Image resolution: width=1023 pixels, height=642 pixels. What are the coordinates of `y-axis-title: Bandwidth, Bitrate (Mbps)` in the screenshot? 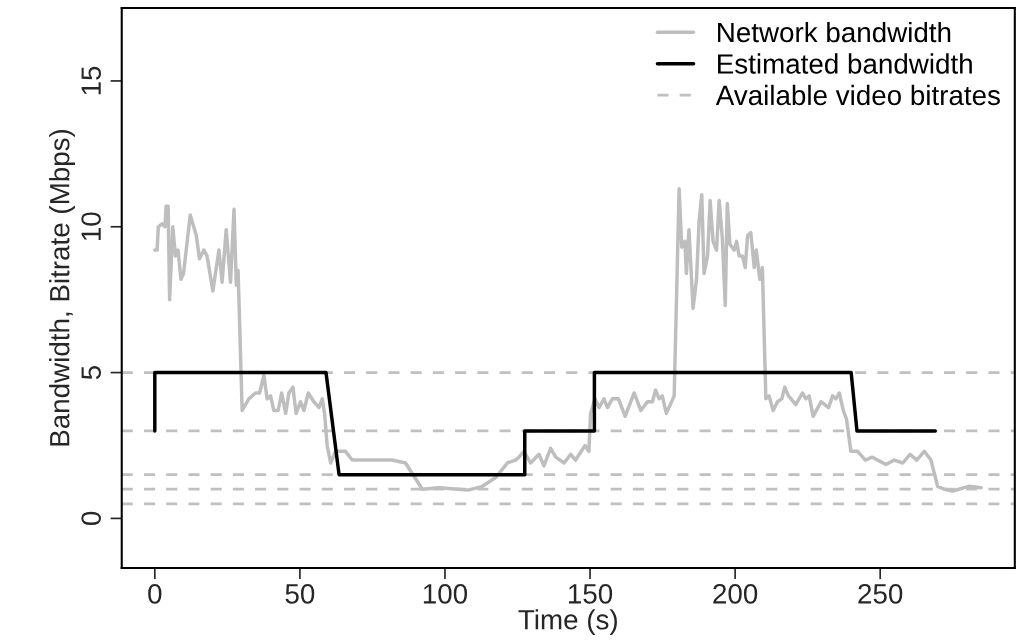 It's located at (62, 287).